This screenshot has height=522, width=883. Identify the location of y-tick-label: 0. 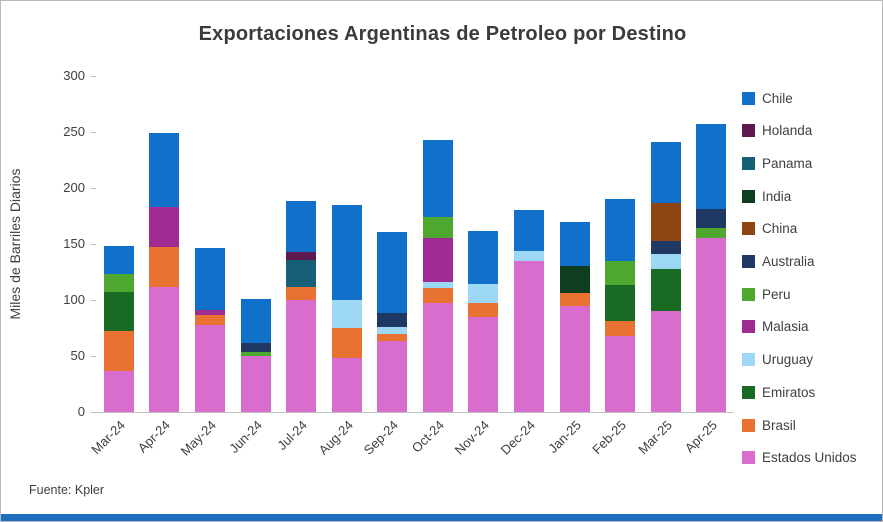
(81, 411).